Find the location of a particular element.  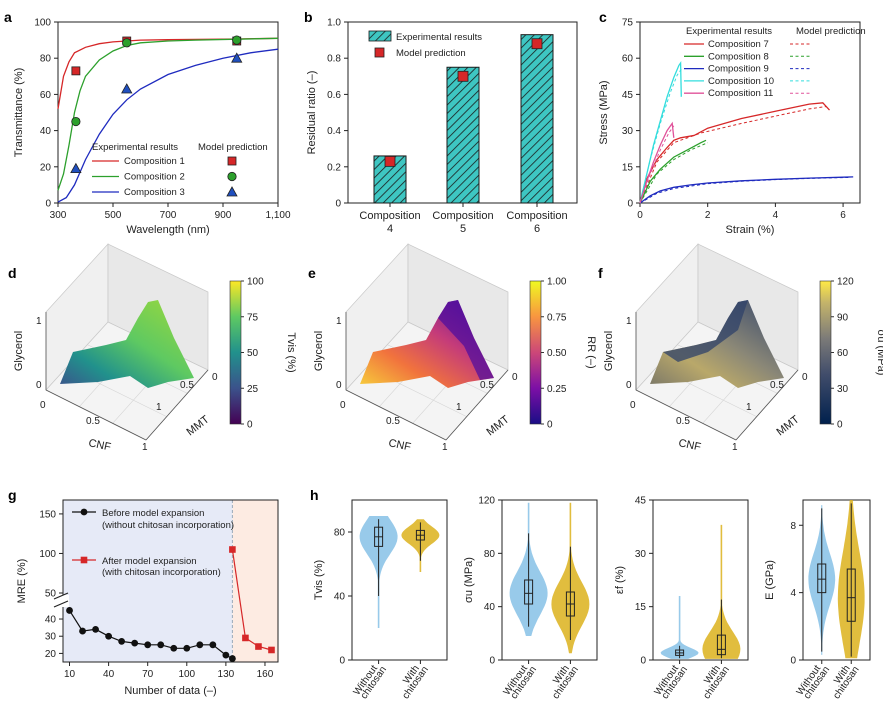

g-x-tick-label: 100 is located at coordinates (186, 674).